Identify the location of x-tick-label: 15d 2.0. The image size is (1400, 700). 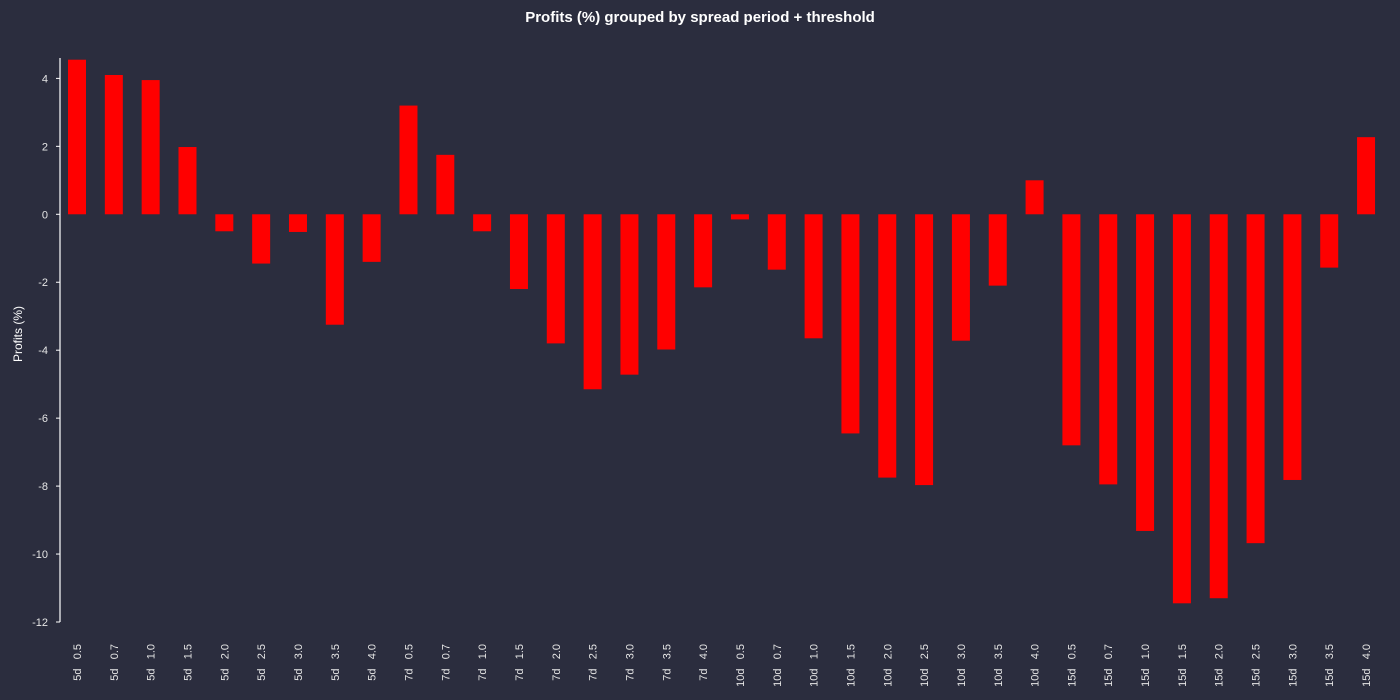
(1220, 665).